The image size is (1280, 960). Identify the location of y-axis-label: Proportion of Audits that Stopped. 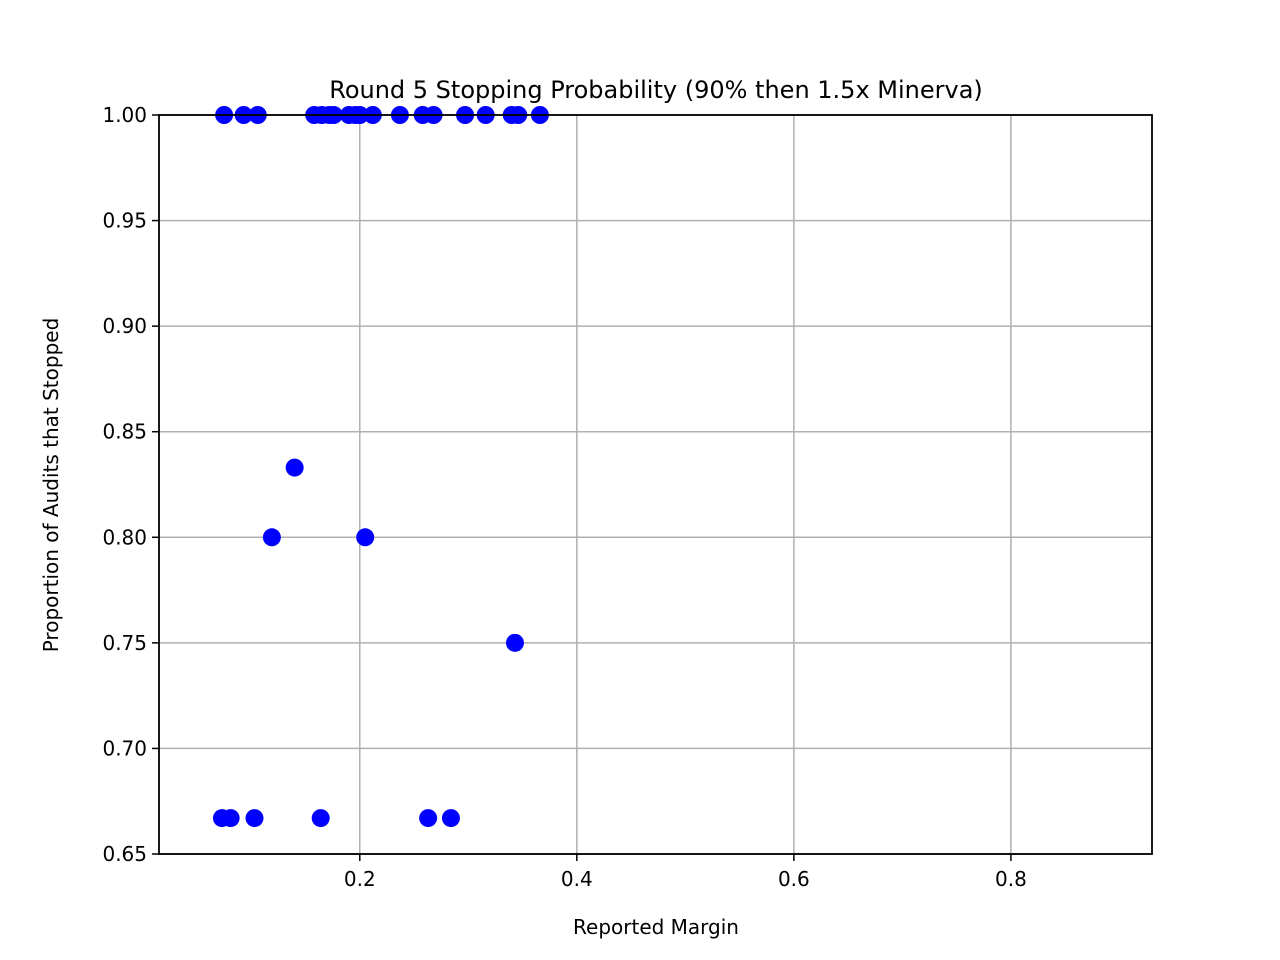
(51, 485).